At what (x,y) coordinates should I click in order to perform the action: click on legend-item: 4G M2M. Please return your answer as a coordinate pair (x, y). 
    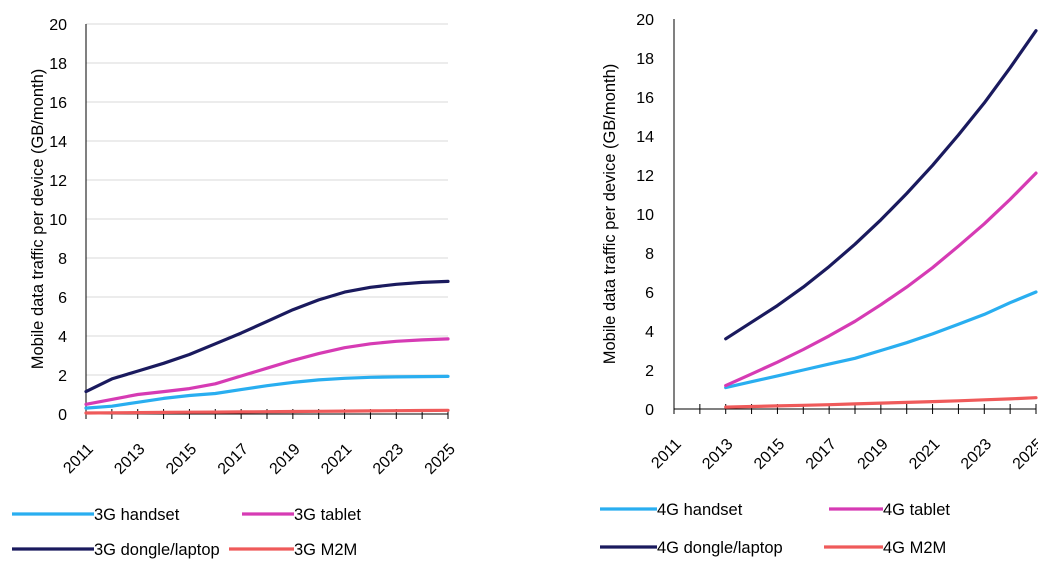
    Looking at the image, I should click on (885, 548).